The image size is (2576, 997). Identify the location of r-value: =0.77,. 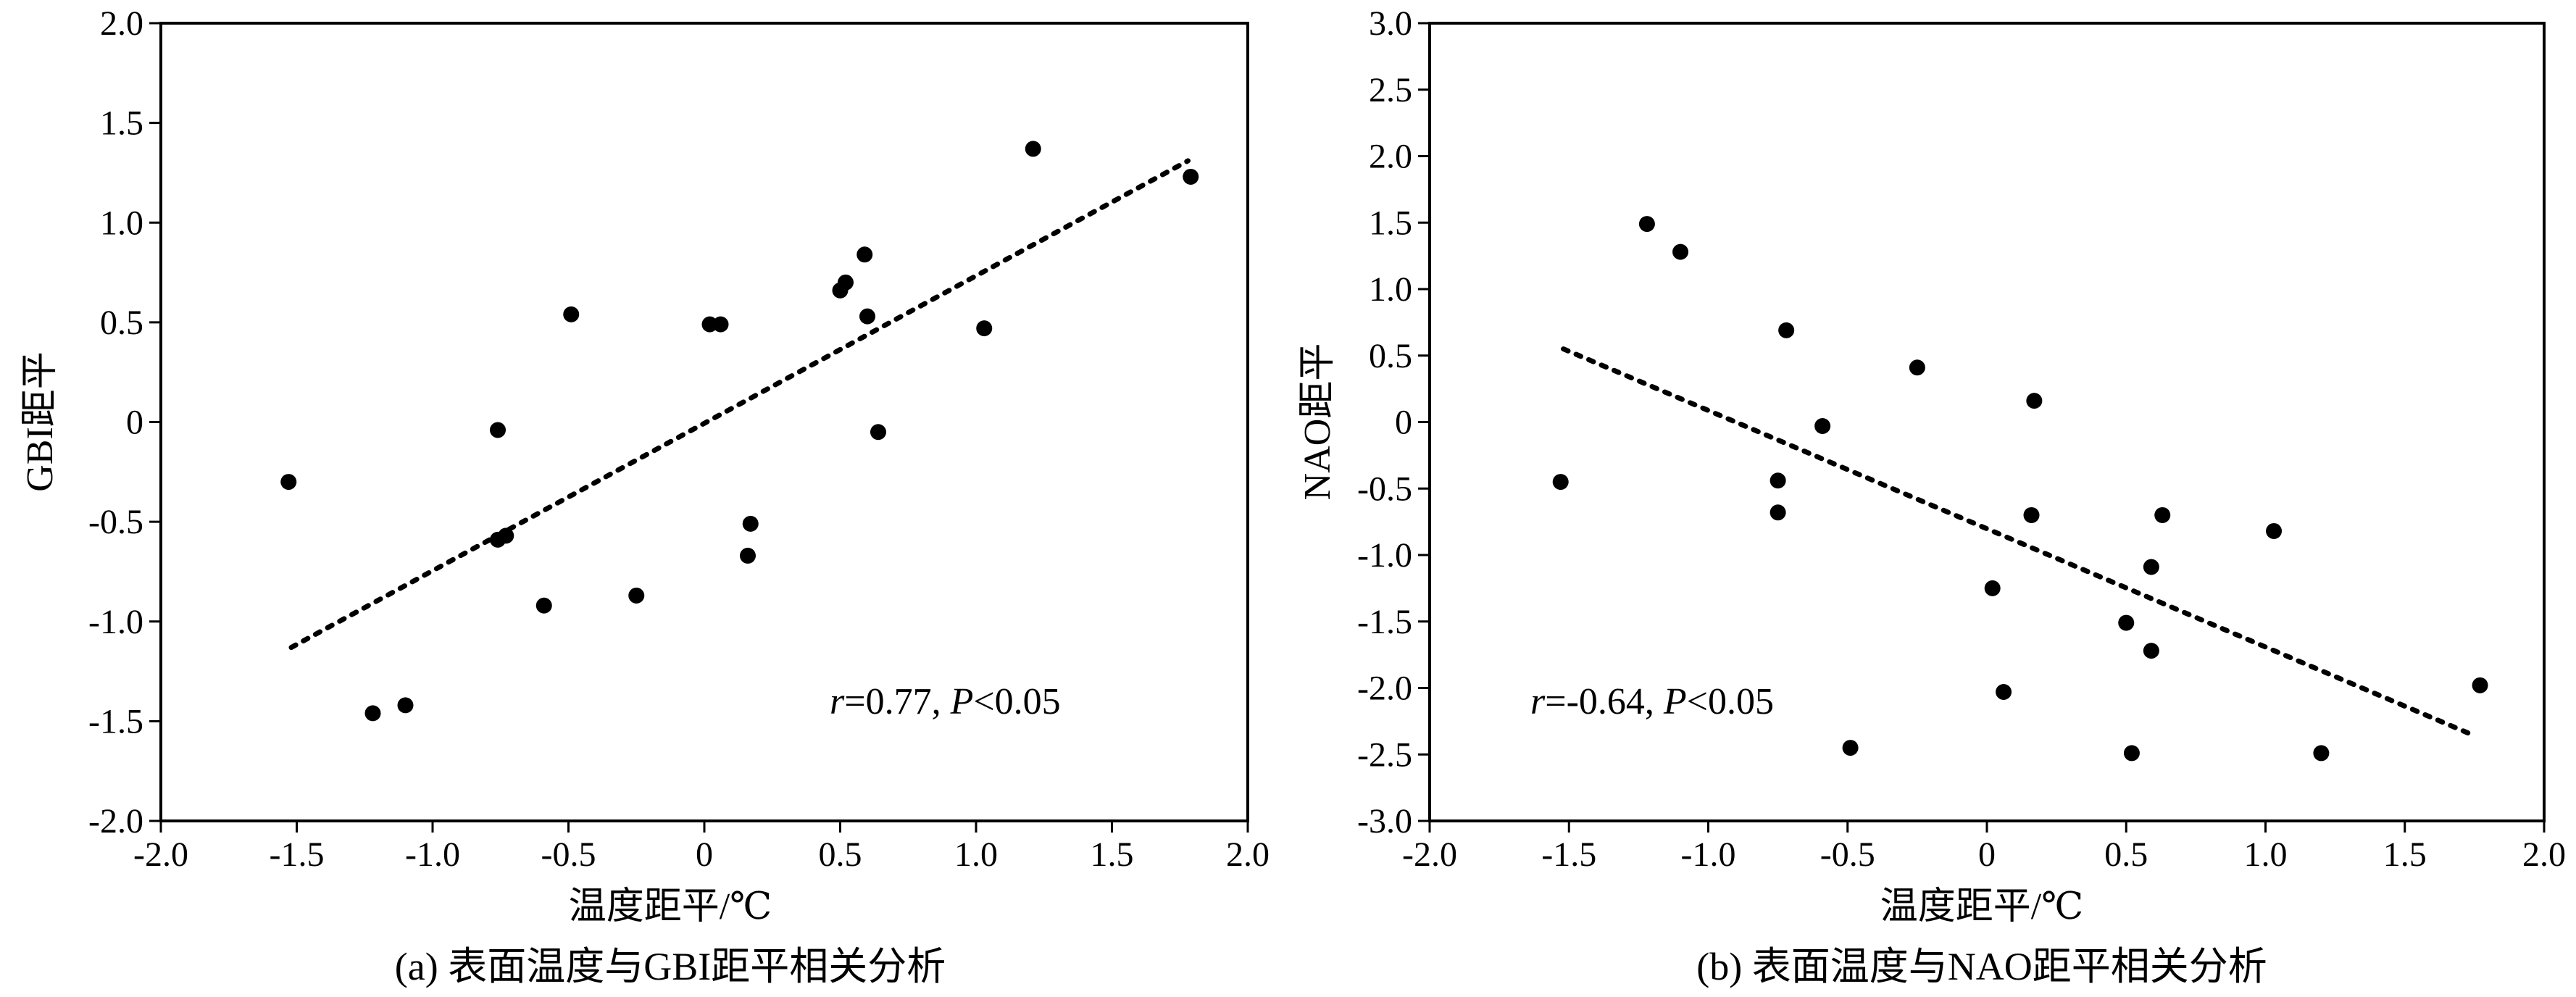
(897, 701).